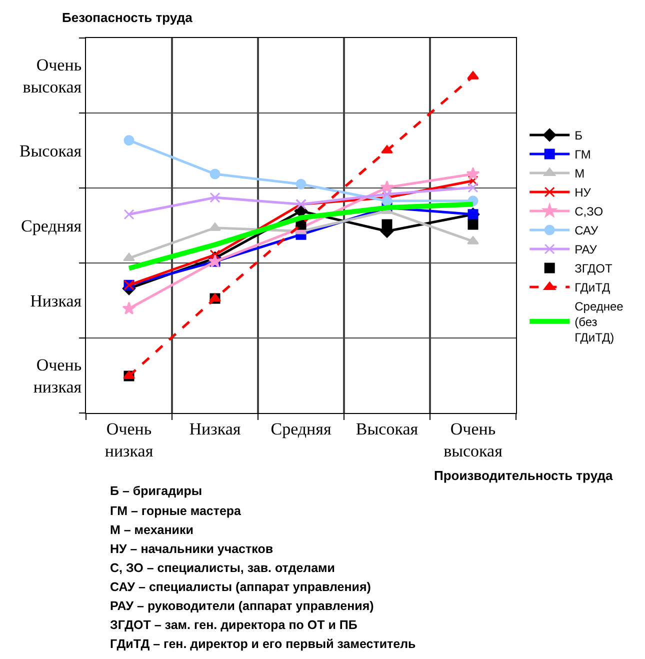  Describe the element at coordinates (579, 173) in the screenshot. I see `legend-label: М` at that location.